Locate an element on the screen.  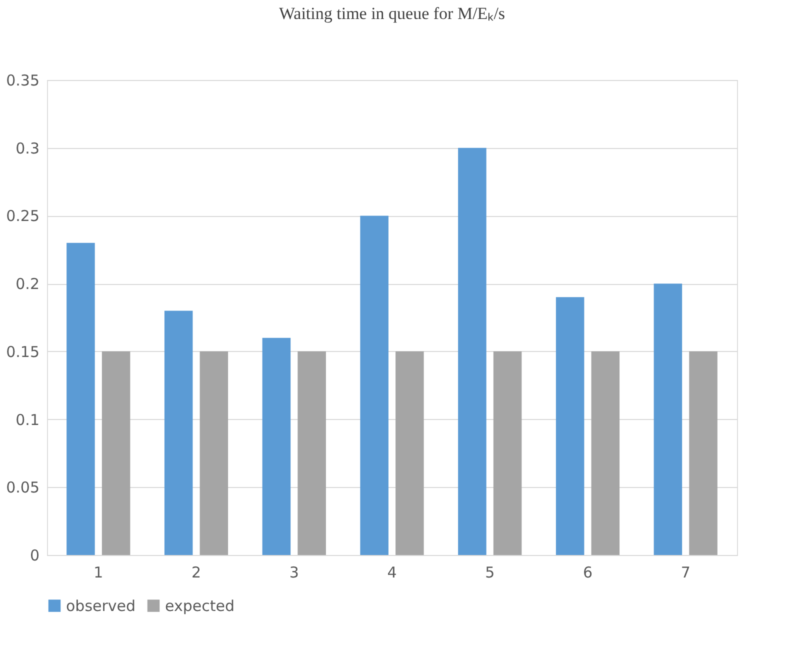
legend-label: expected is located at coordinates (199, 605).